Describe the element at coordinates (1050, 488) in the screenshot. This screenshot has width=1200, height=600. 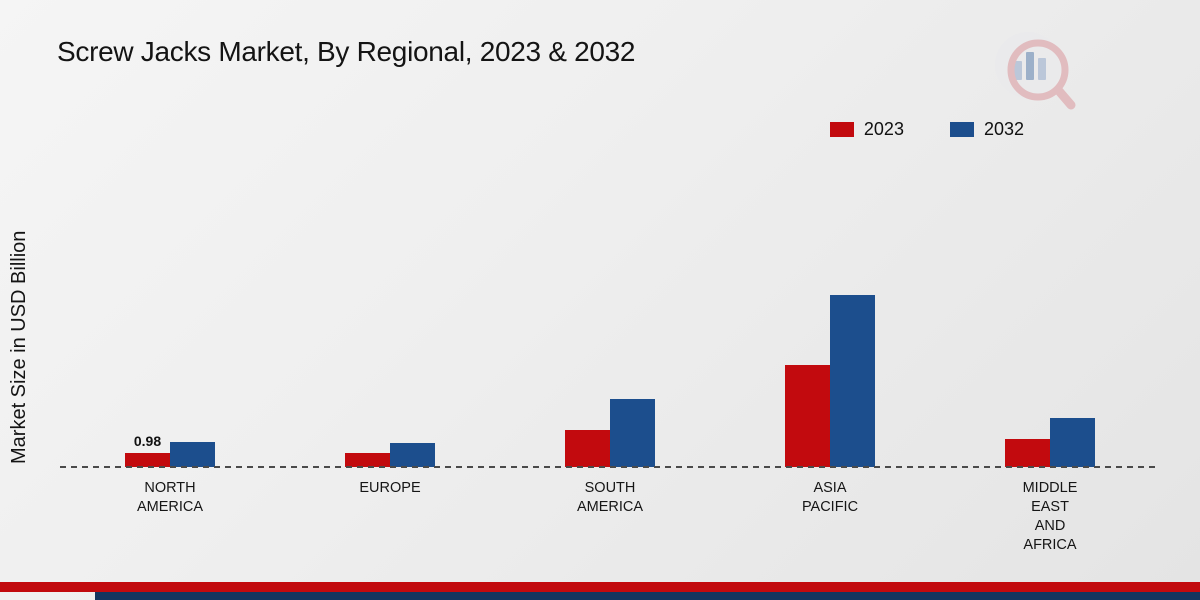
I see `category-label-line: MIDDLE` at that location.